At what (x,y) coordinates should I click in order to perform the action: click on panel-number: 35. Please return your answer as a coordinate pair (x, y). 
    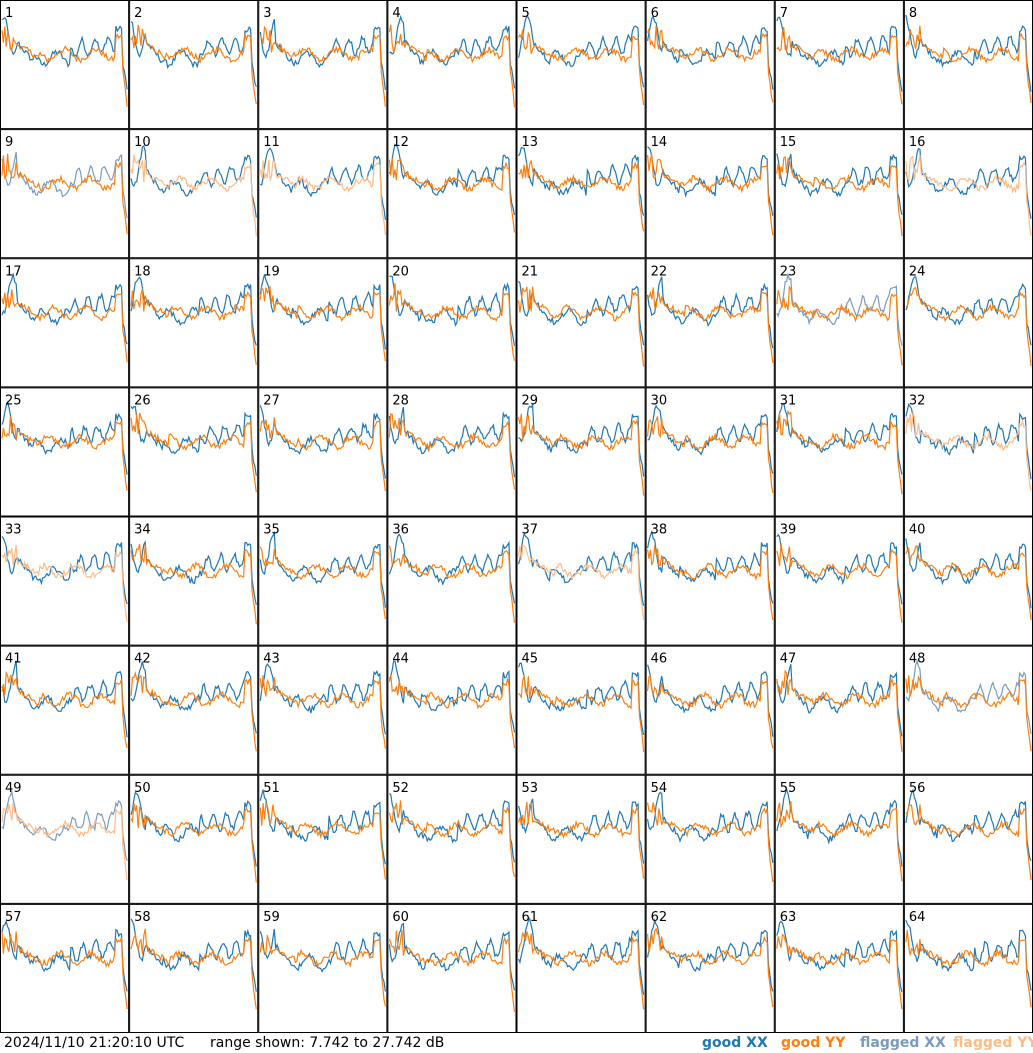
    Looking at the image, I should click on (271, 530).